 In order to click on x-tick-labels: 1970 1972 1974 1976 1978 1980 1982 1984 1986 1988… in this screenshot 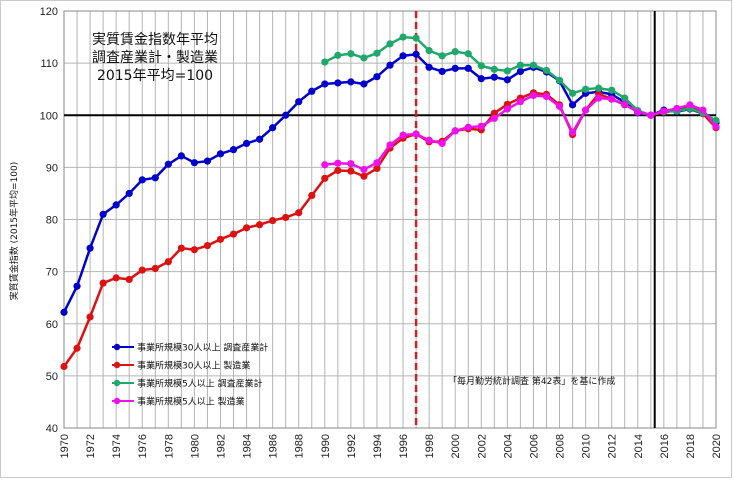, I will do `click(391, 446)`.